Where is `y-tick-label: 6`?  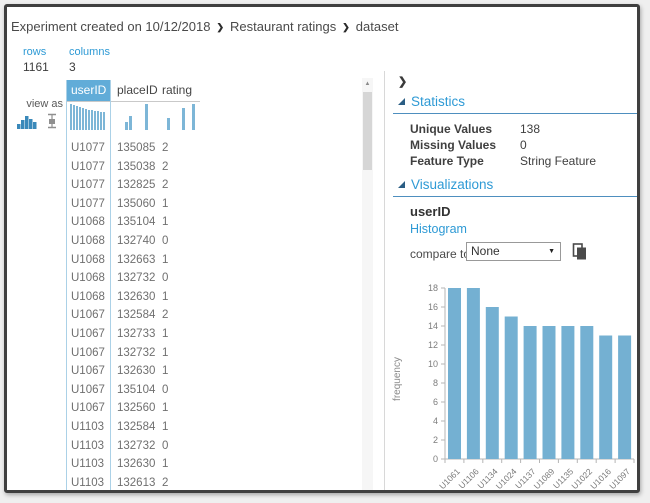
y-tick-label: 6 is located at coordinates (435, 402).